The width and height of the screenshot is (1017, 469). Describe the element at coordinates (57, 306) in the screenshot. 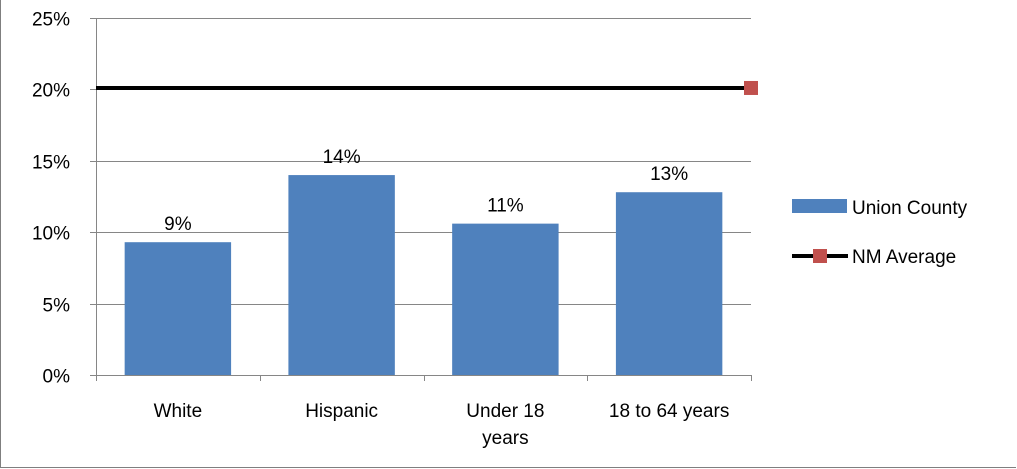

I see `y-tick-label: 5%` at that location.